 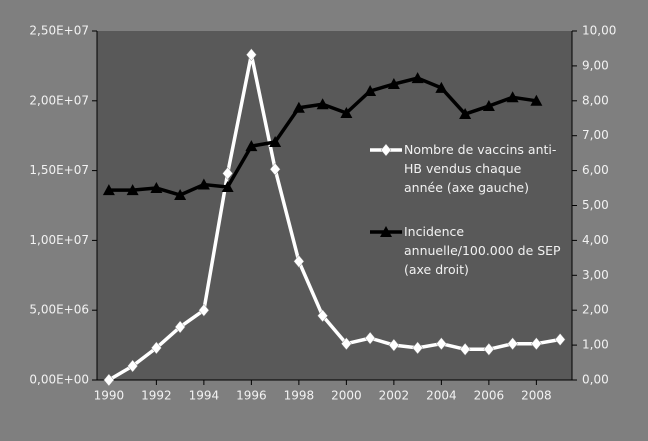 What do you see at coordinates (595, 310) in the screenshot?
I see `y2-tick-label: 2,00` at bounding box center [595, 310].